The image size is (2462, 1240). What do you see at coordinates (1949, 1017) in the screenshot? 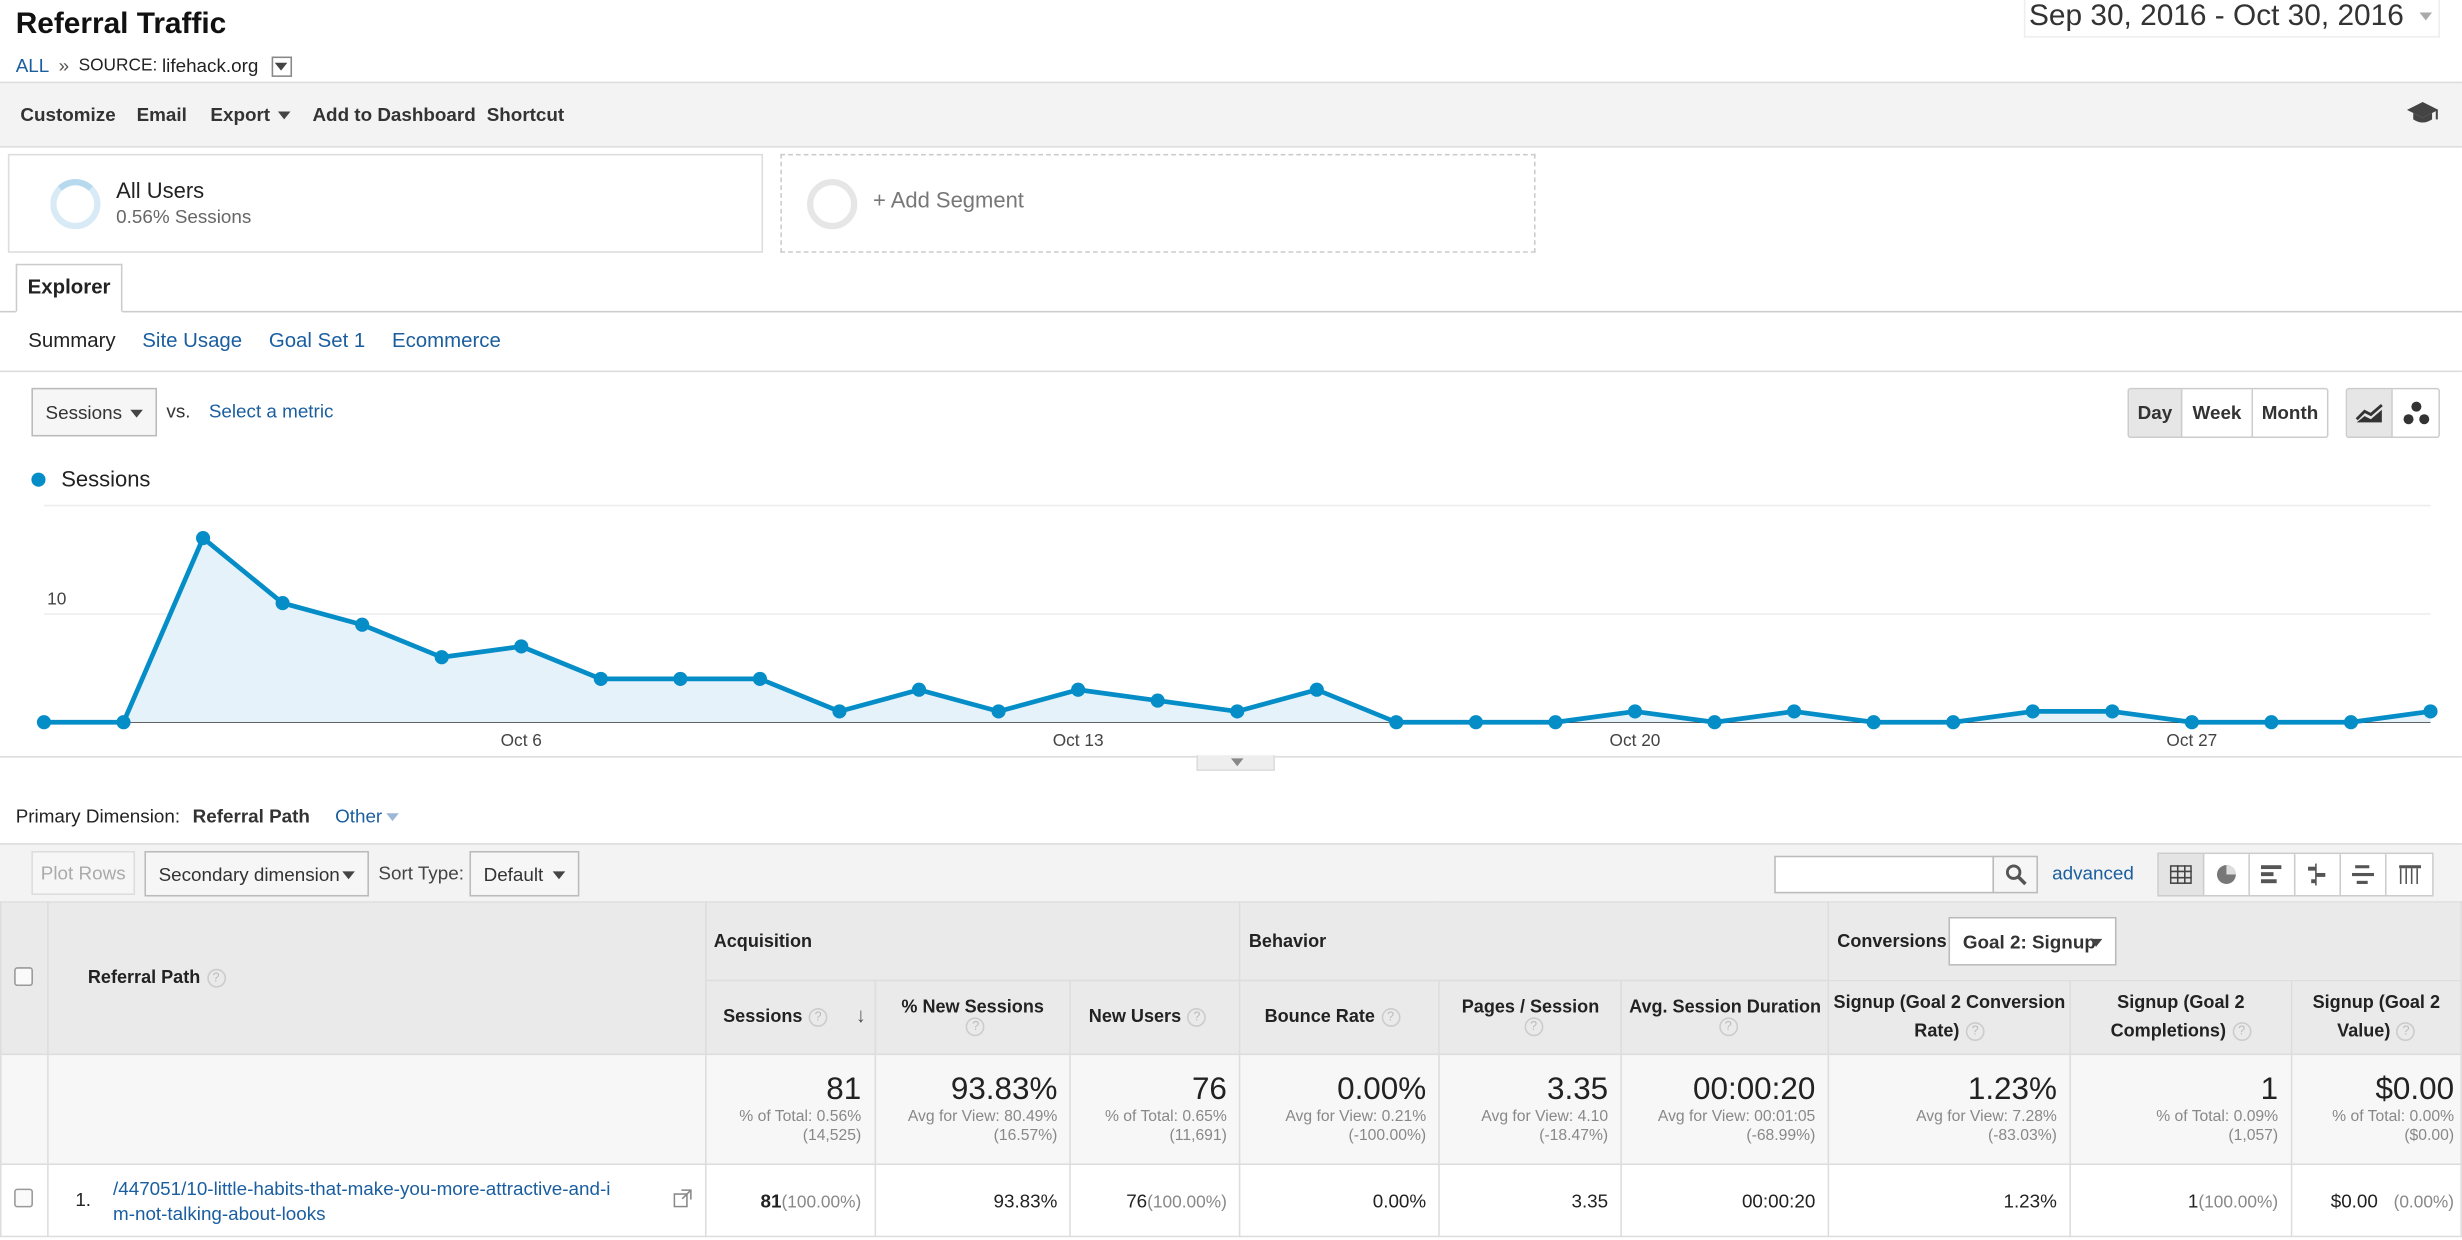
I see `column-goal-conversion-rate: Signup (Goal 2 Conversion Rate)?` at bounding box center [1949, 1017].